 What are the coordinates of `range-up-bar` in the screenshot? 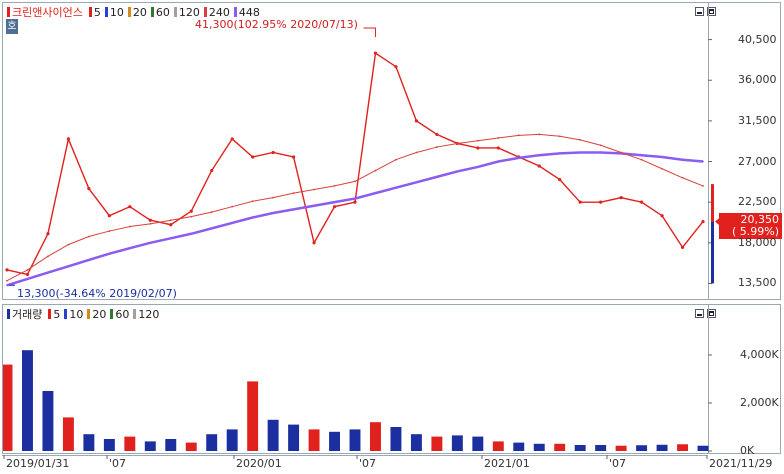 It's located at (712, 203).